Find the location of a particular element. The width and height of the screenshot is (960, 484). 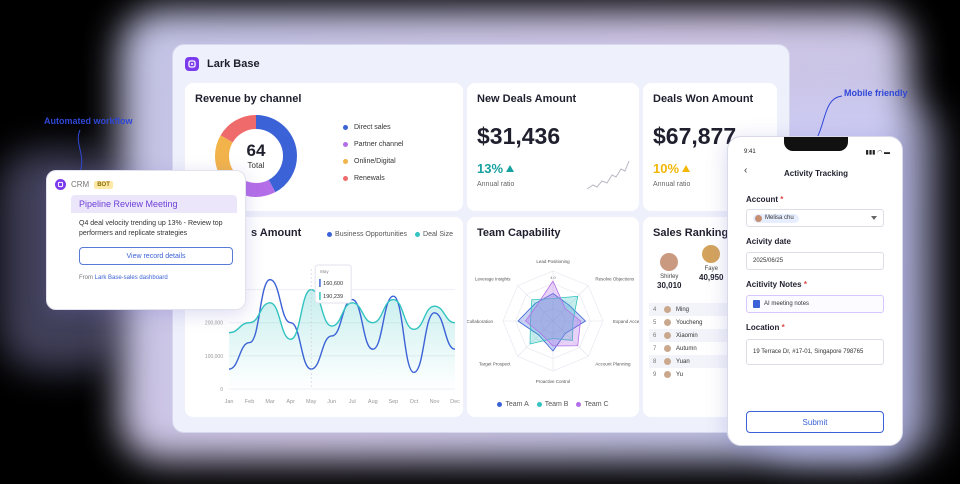

new-deals-sparkline is located at coordinates (608, 175).